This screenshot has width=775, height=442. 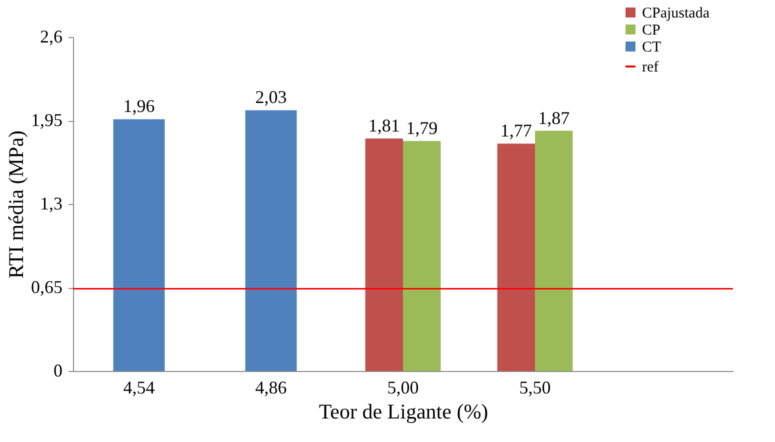 What do you see at coordinates (384, 125) in the screenshot?
I see `data-label: 1,81` at bounding box center [384, 125].